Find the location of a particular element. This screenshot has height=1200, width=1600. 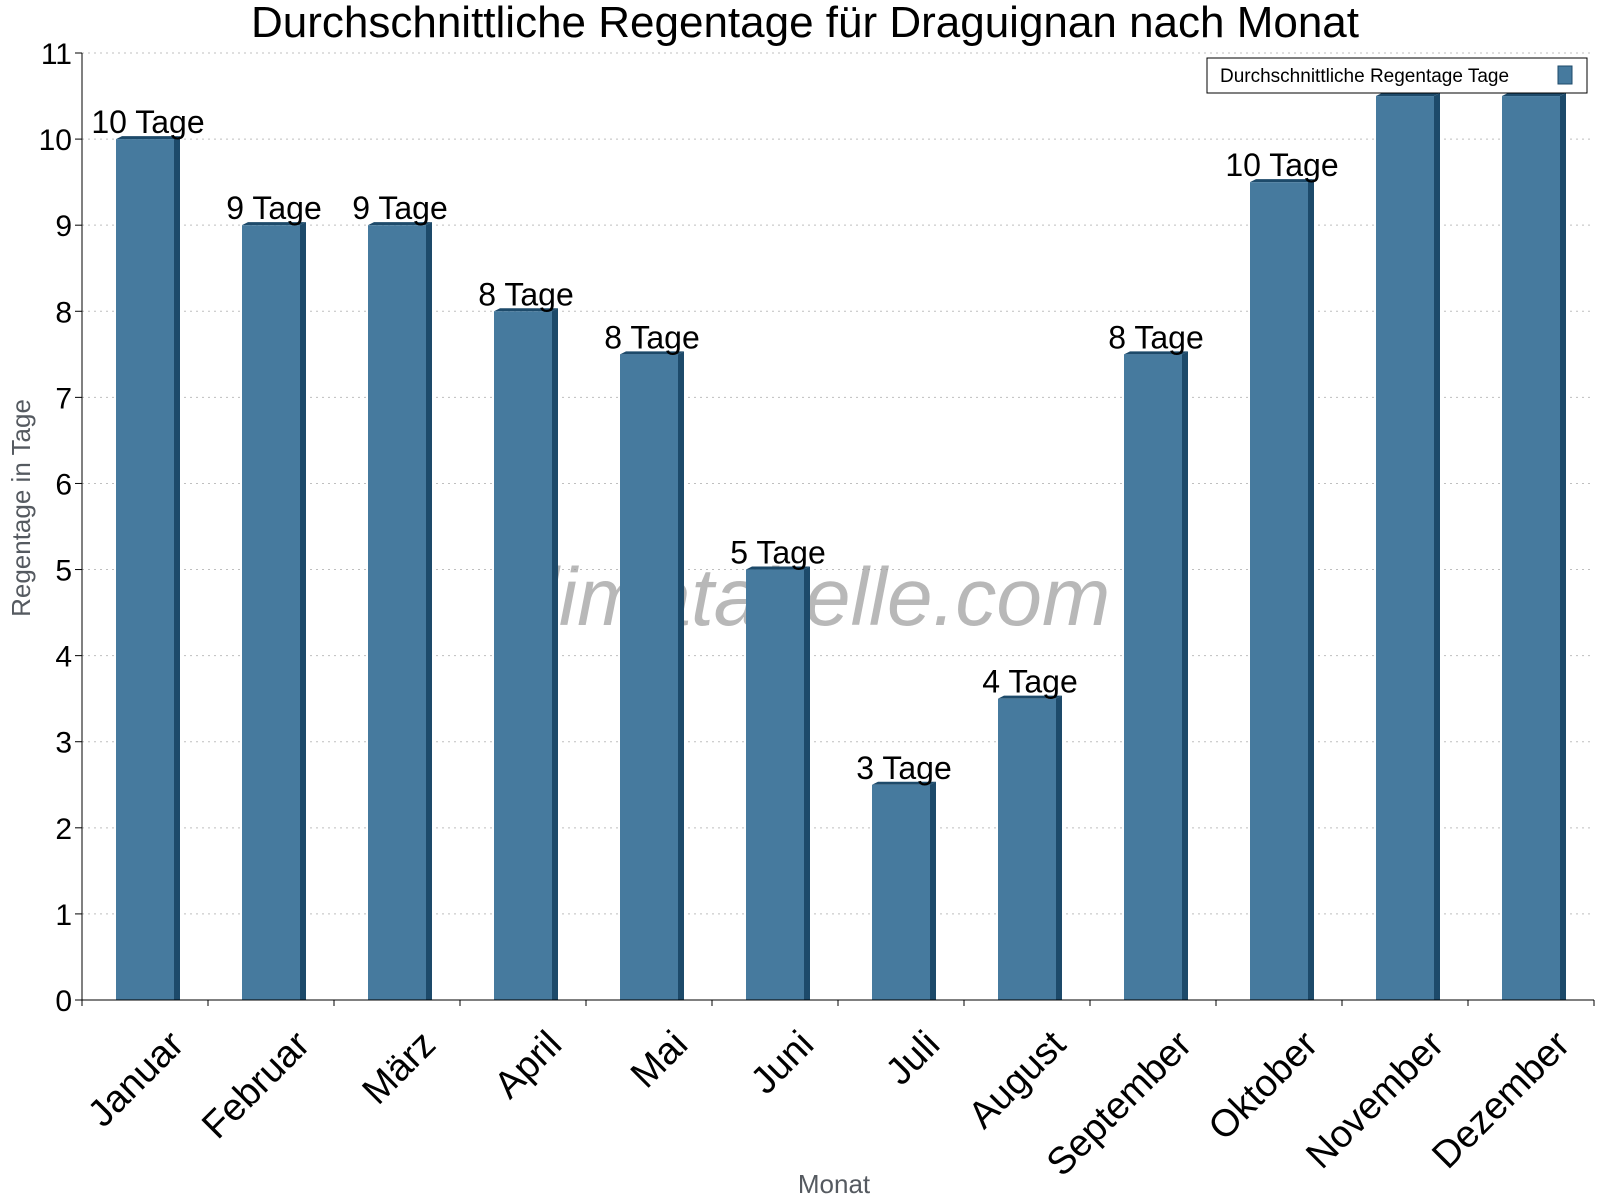

y-axis-title: Regentage in Tage is located at coordinates (21, 508).